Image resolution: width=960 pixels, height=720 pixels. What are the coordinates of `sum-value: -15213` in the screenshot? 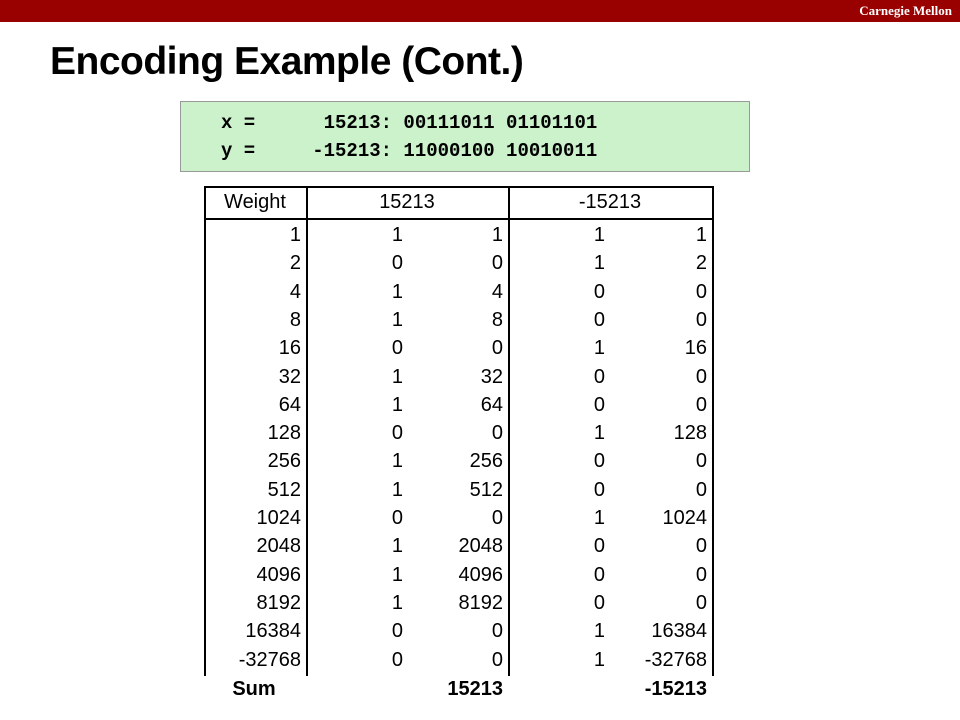 It's located at (675, 688).